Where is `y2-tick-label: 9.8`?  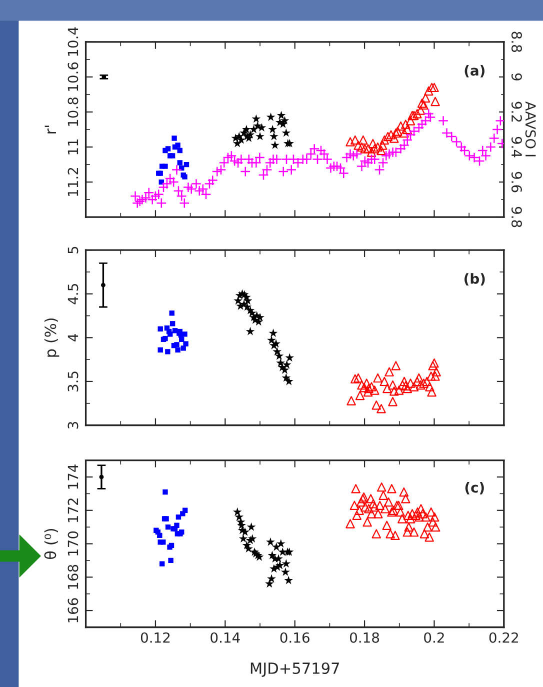 y2-tick-label: 9.8 is located at coordinates (516, 217).